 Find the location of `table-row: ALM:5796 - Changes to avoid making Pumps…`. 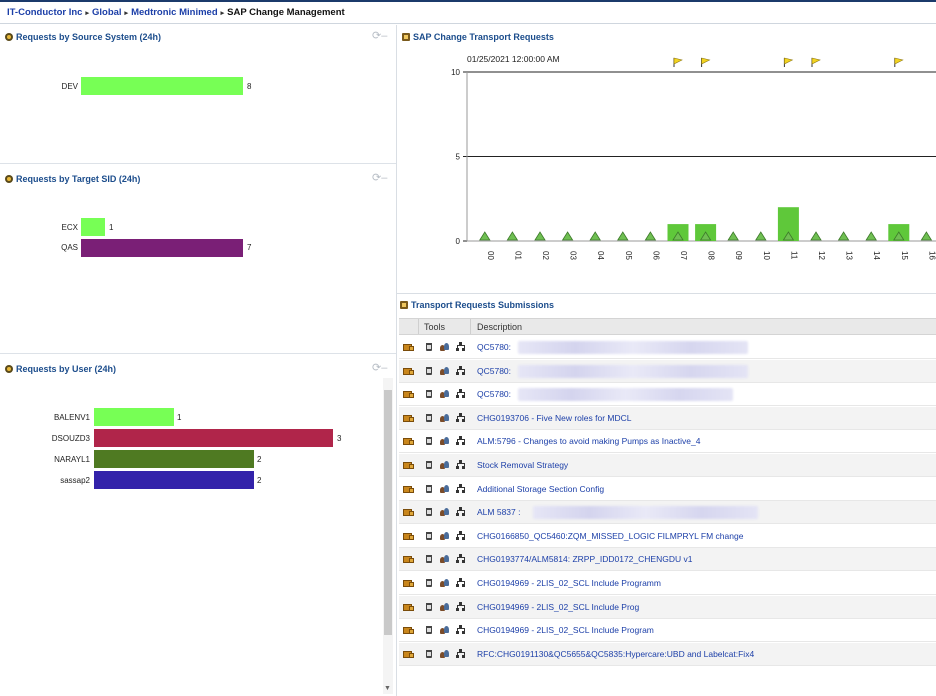

table-row: ALM:5796 - Changes to avoid making Pumps… is located at coordinates (667, 441).